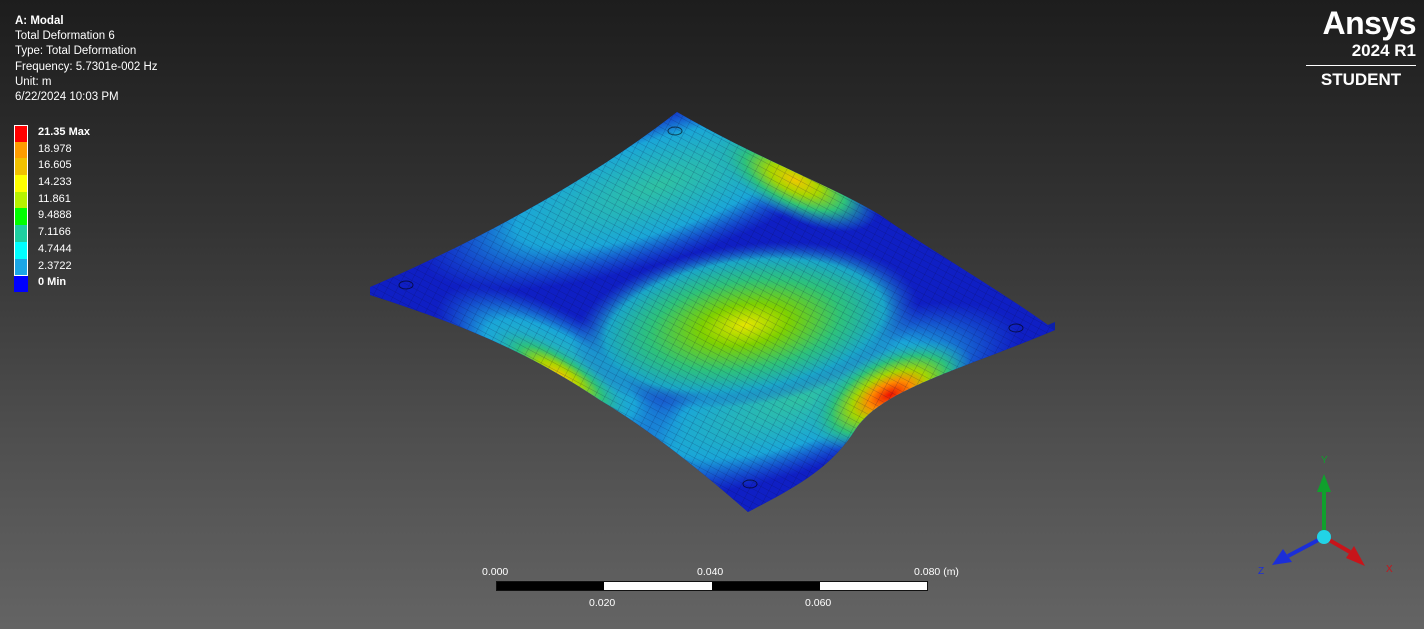 The width and height of the screenshot is (1424, 629). I want to click on scale-bar: 0.000 0.040 0.080 (m) 0.020 0.060, so click(722, 591).